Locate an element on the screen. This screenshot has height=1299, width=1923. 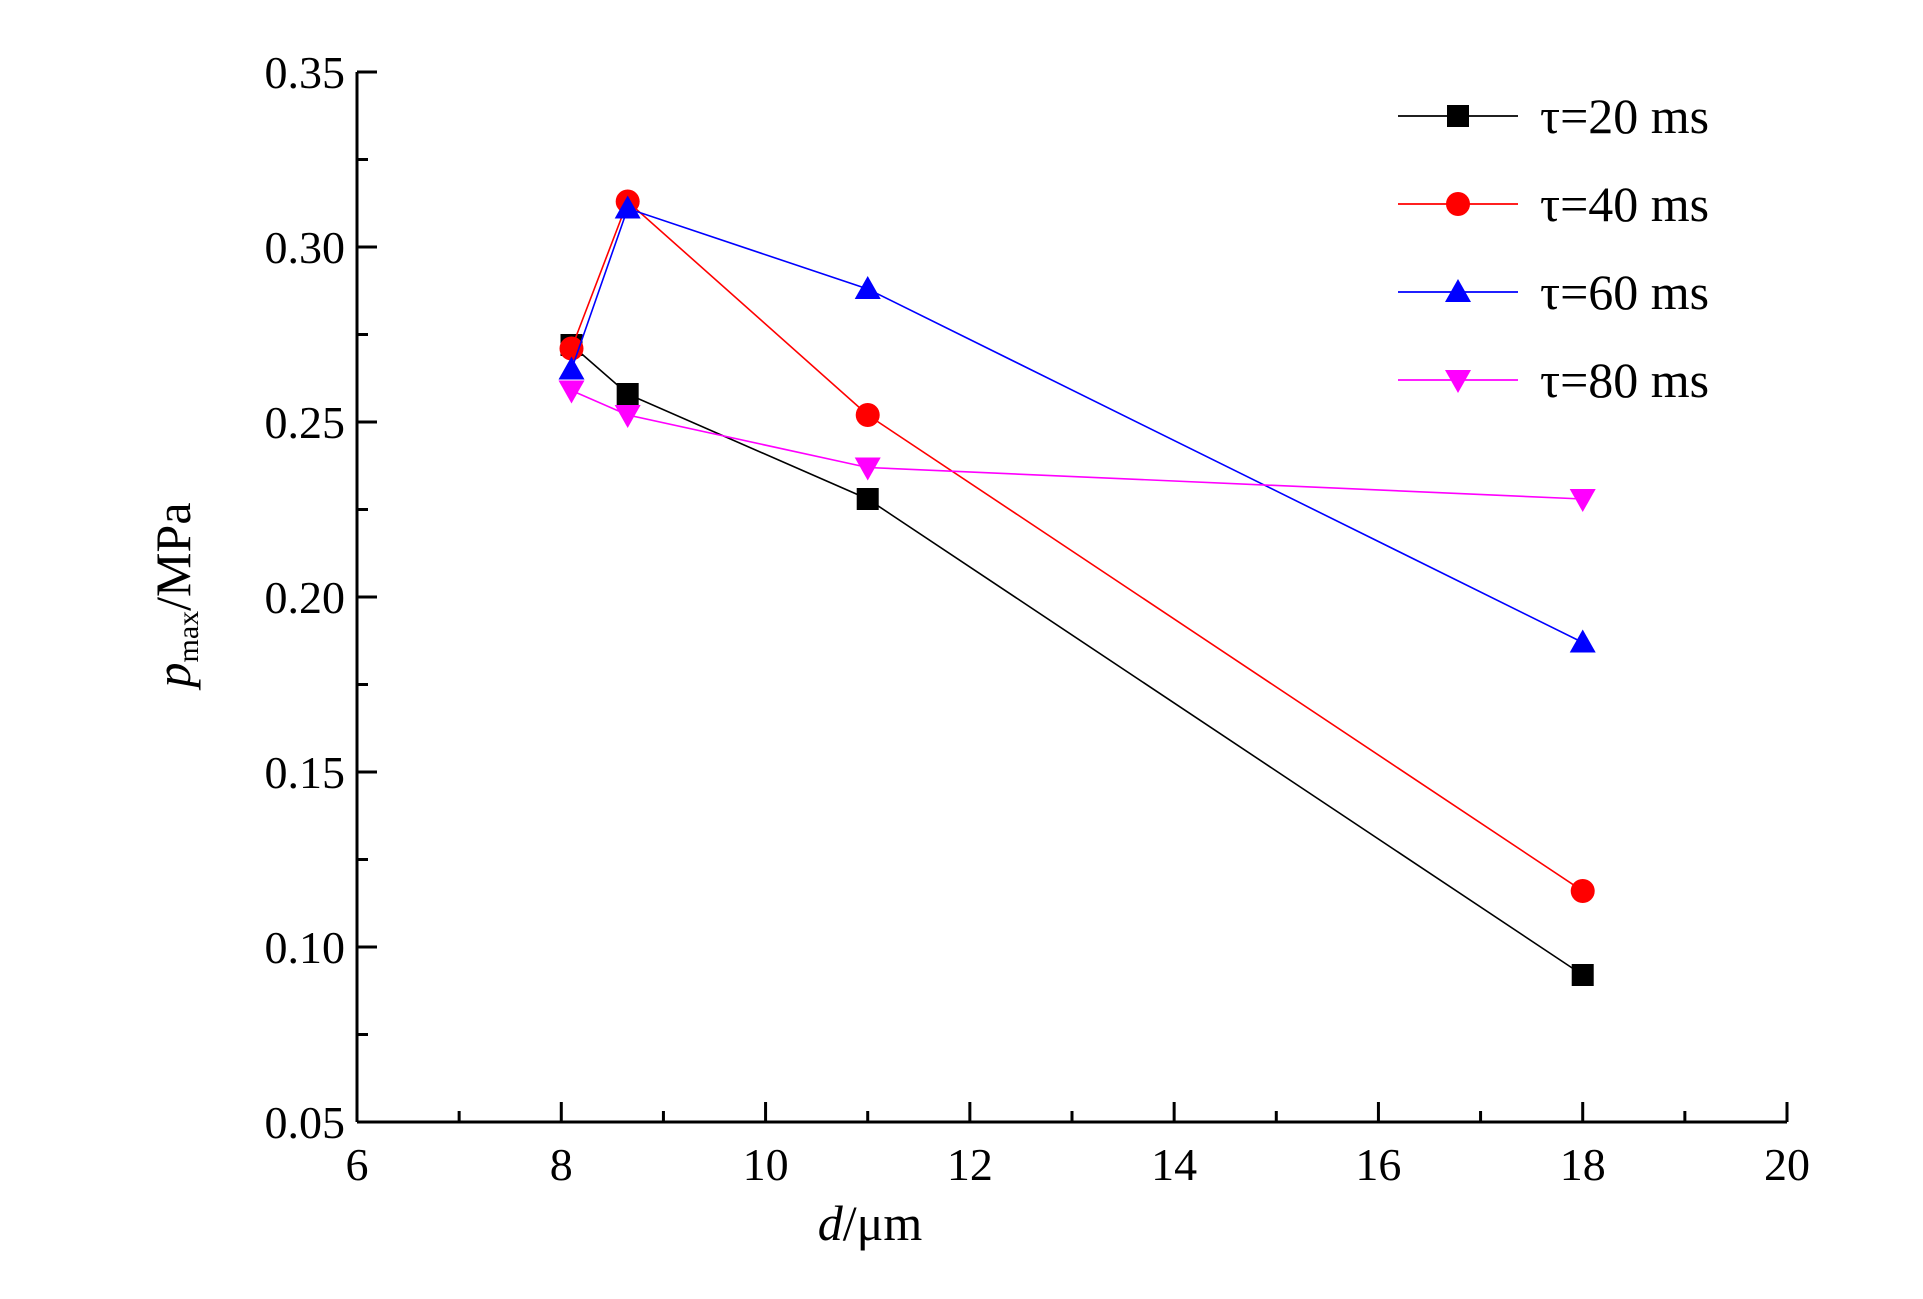
y-axis-label-unit: /MPa is located at coordinates (173, 556).